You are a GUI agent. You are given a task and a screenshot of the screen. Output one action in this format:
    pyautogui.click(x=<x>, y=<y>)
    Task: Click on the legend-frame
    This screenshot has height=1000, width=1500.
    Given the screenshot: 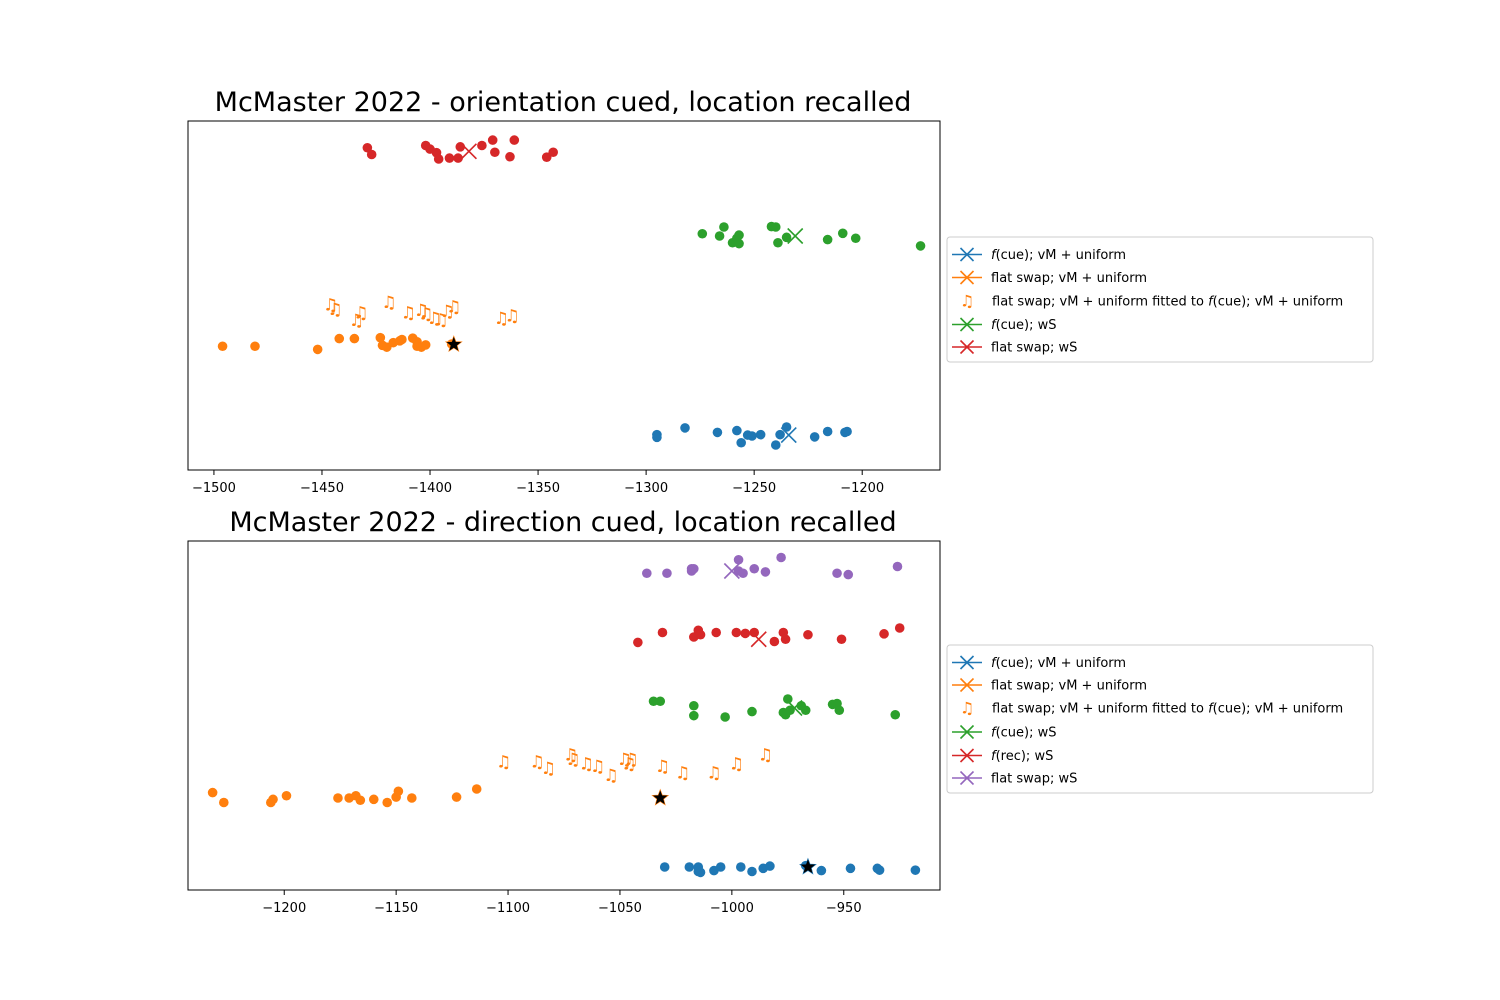 What is the action you would take?
    pyautogui.click(x=1160, y=299)
    